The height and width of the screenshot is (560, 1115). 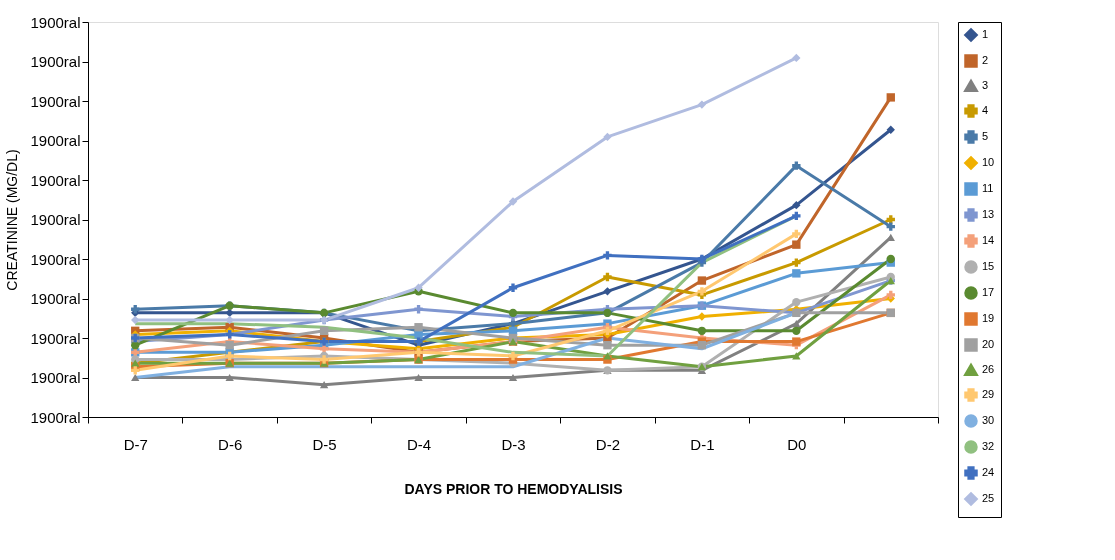 What do you see at coordinates (988, 344) in the screenshot?
I see `legend-label: 20` at bounding box center [988, 344].